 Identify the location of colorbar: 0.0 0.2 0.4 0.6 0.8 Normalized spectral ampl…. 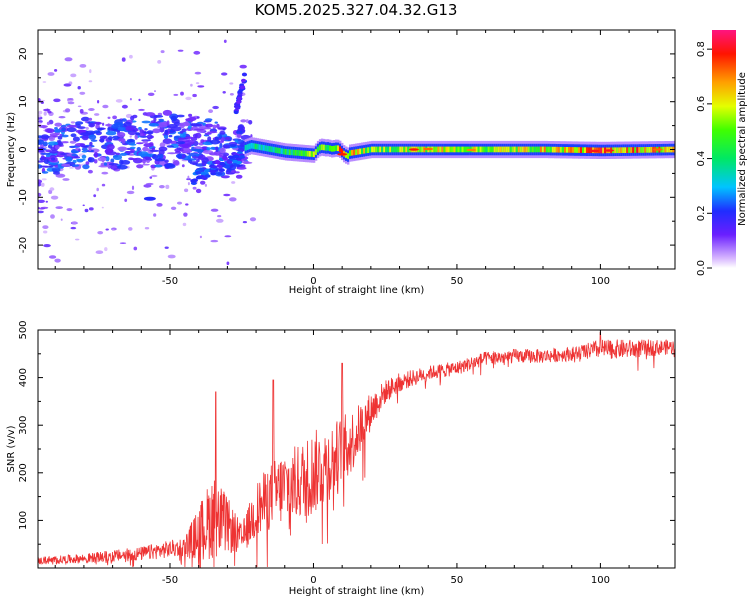
(722, 153).